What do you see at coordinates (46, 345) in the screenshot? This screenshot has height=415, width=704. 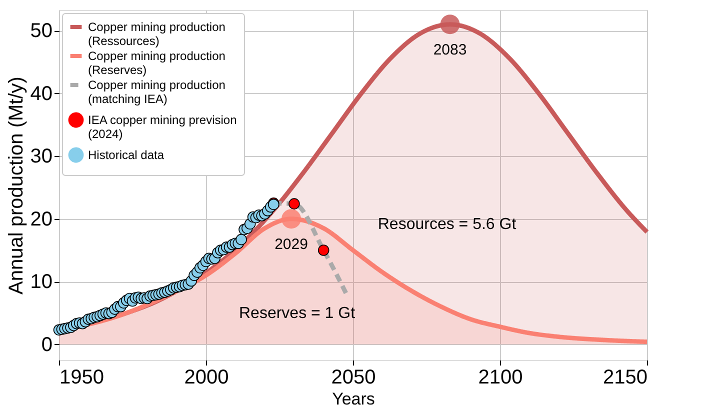 I see `y-tick-label: 0` at bounding box center [46, 345].